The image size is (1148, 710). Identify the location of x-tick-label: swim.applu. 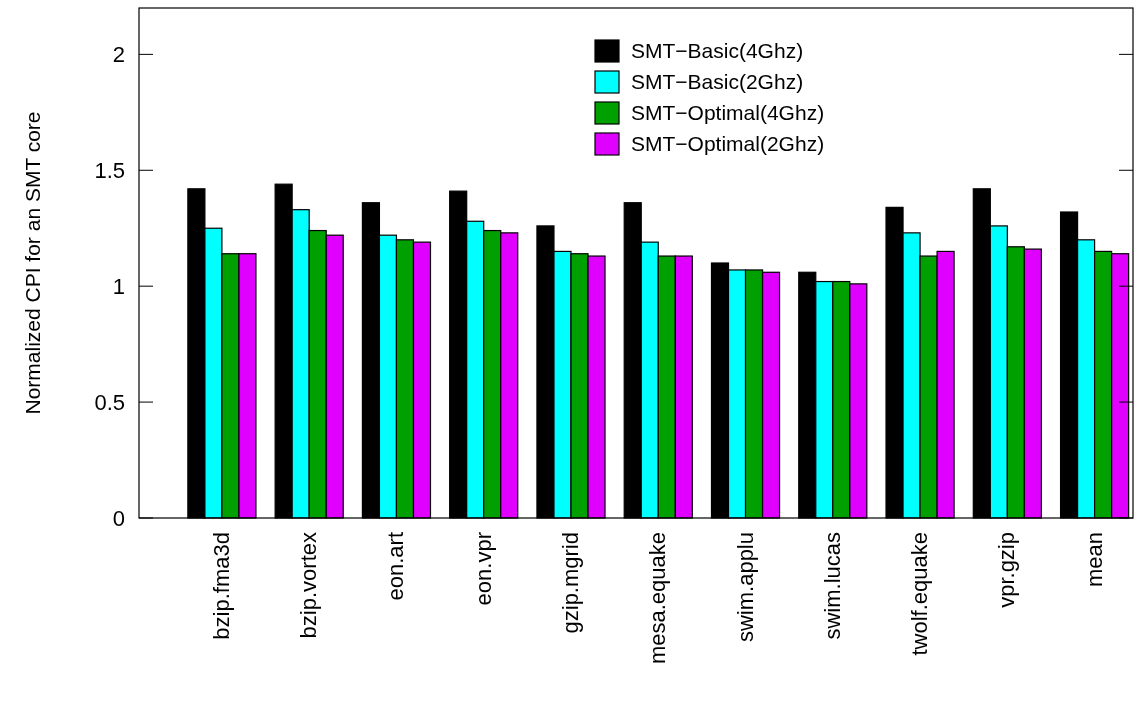
(745, 587).